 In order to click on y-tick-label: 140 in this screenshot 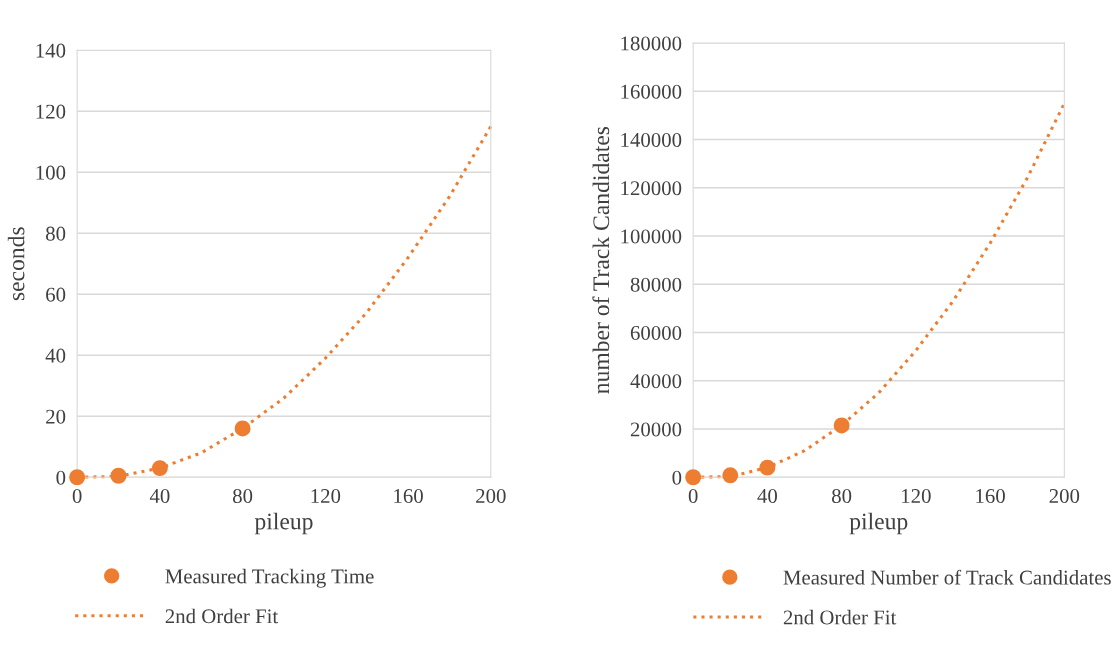, I will do `click(51, 50)`.